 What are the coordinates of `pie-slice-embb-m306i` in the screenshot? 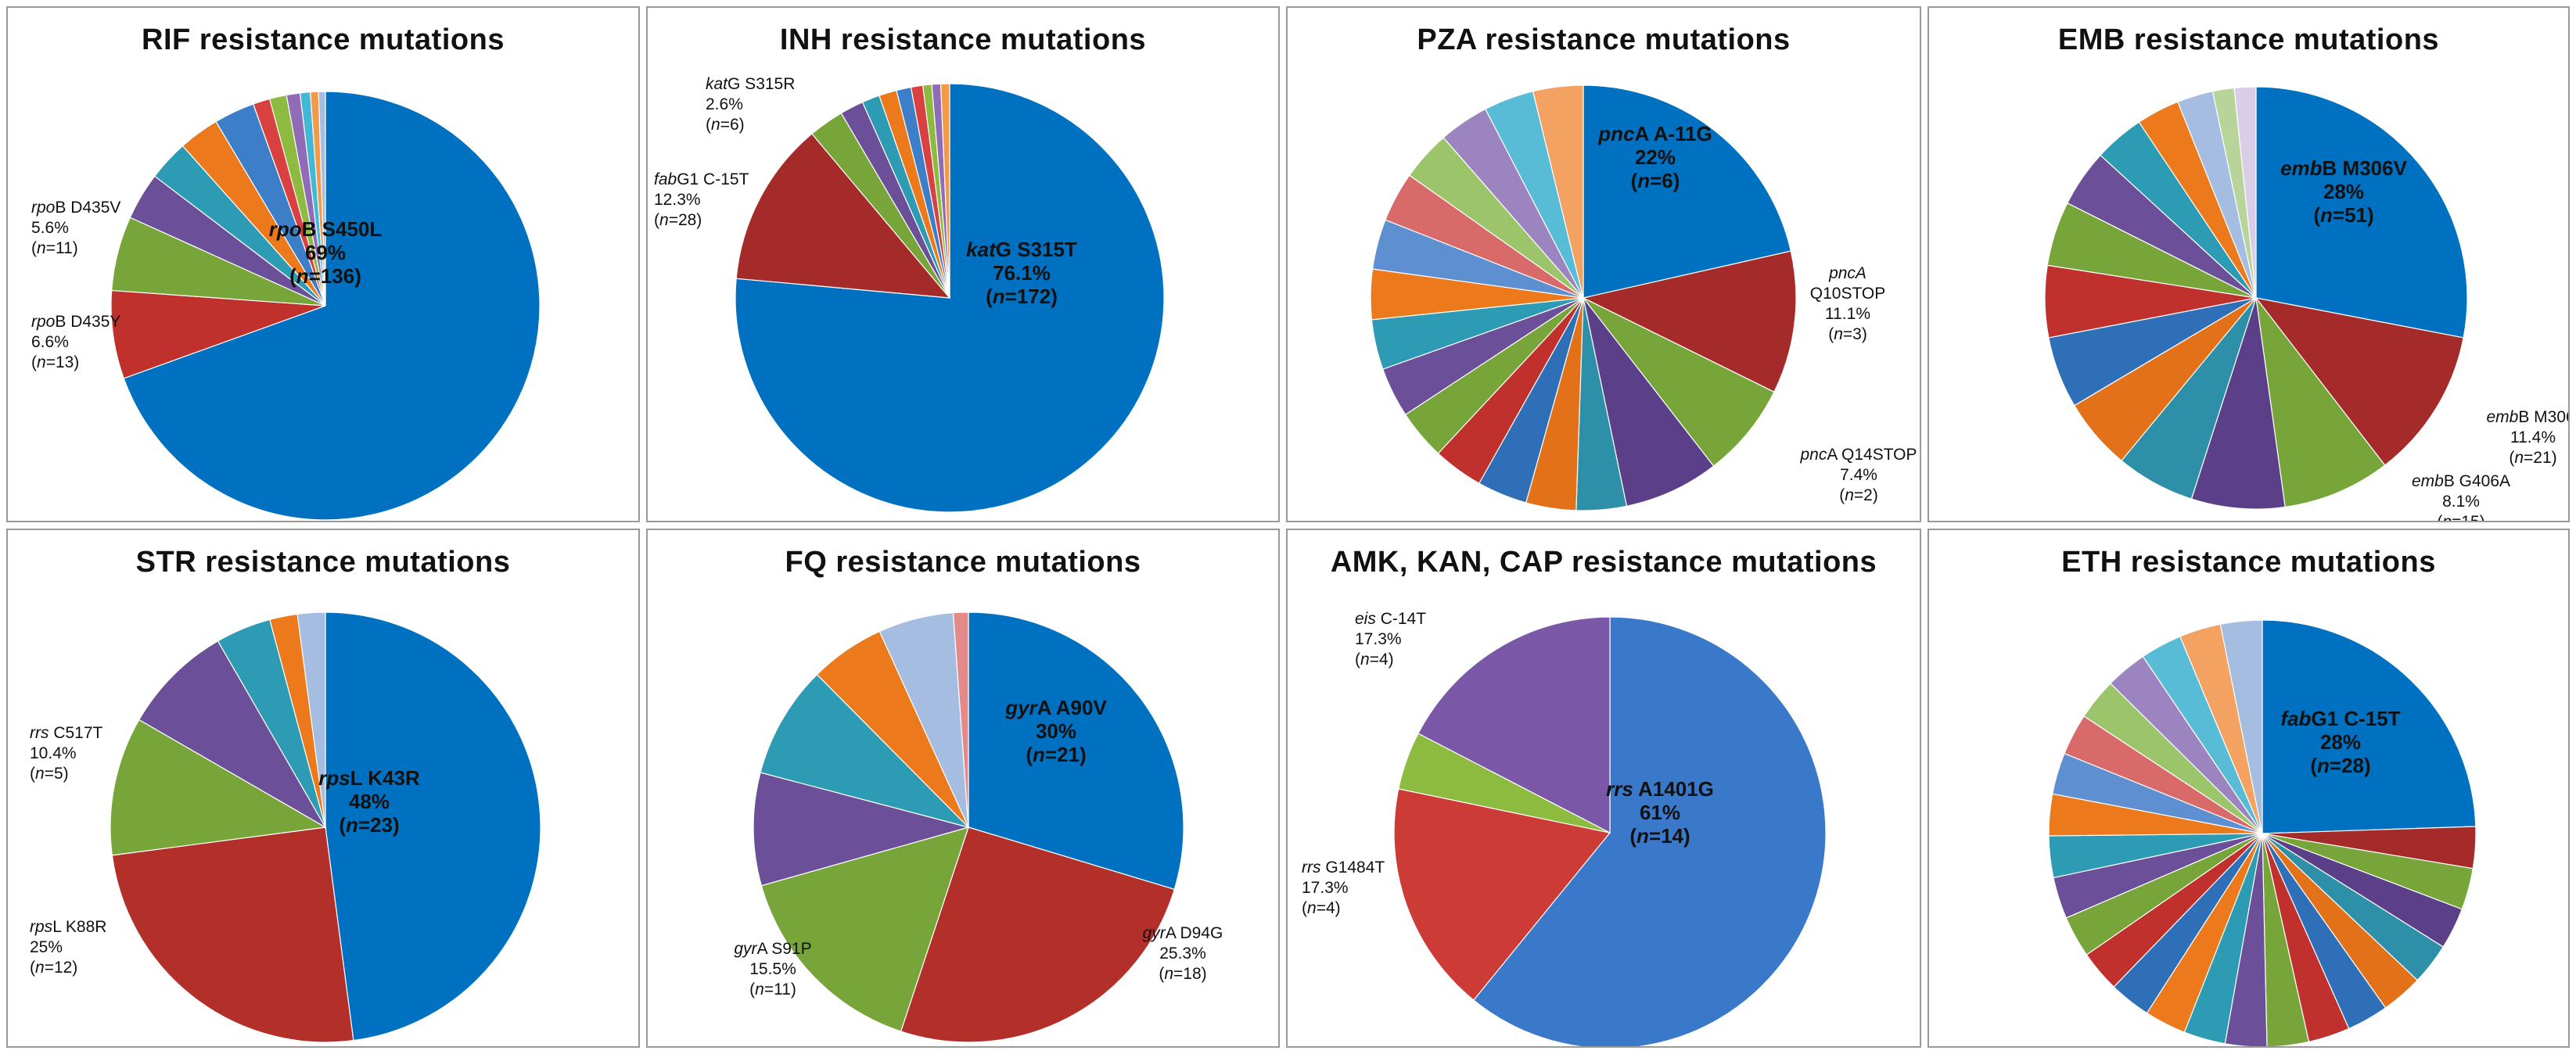 It's located at (2359, 381).